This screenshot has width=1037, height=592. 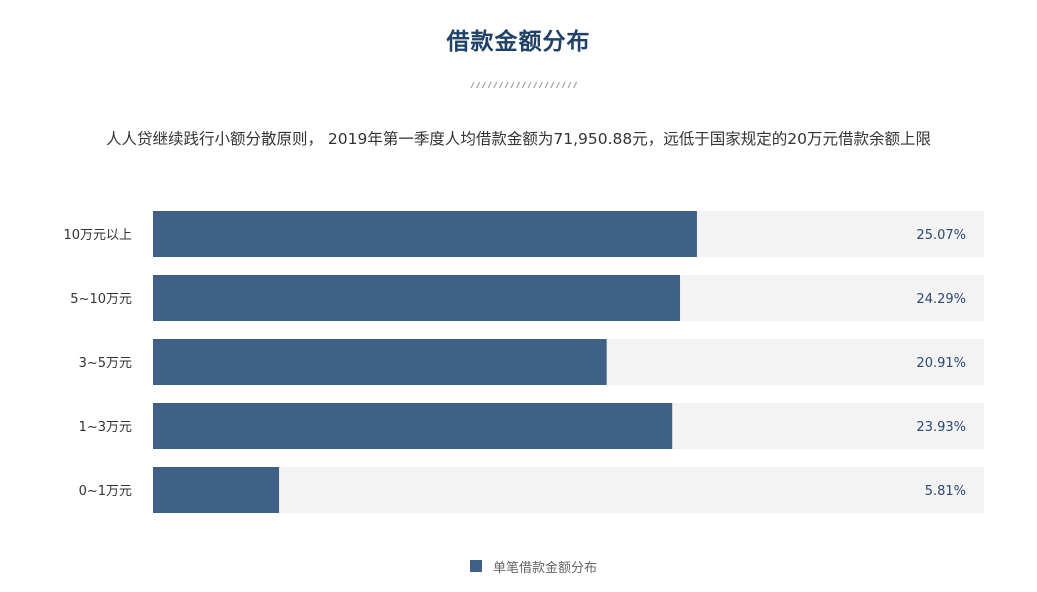 I want to click on chart-title: 借款金额分布, so click(x=518, y=42).